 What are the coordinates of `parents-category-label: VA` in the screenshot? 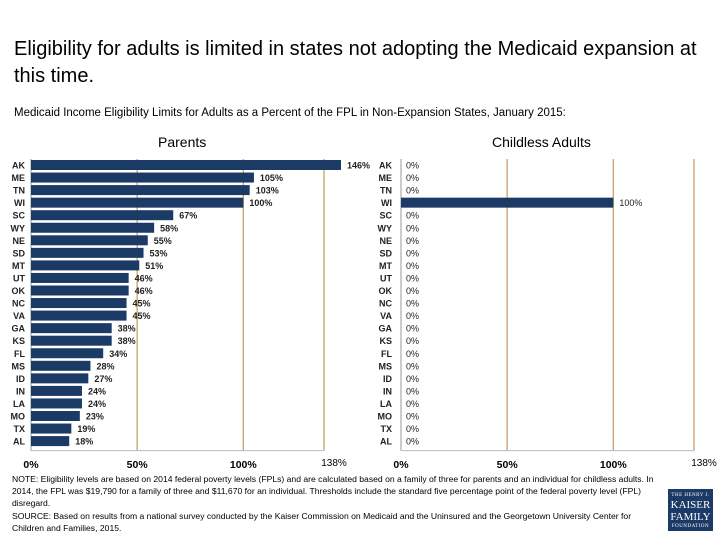 It's located at (19, 316).